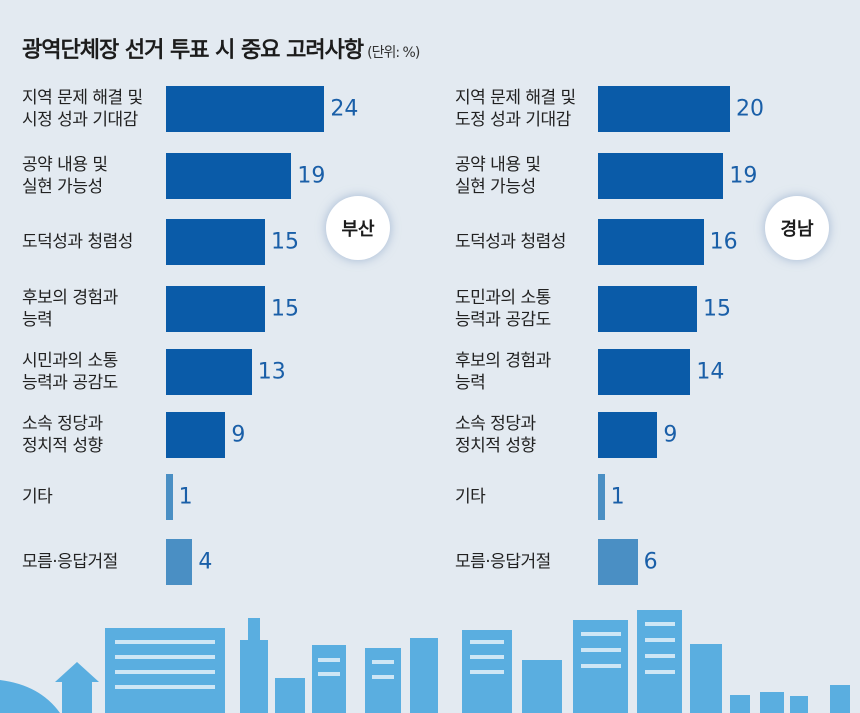 This screenshot has width=860, height=713. Describe the element at coordinates (271, 372) in the screenshot. I see `value-label: 13` at that location.